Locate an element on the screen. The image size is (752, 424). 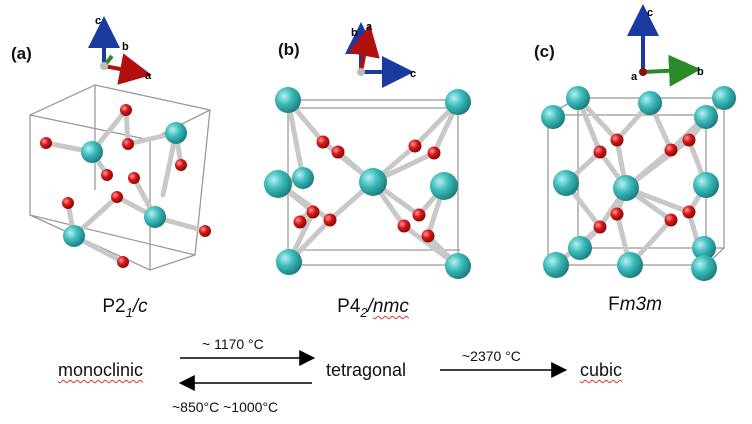
panel-b-label: (b) is located at coordinates (289, 49).